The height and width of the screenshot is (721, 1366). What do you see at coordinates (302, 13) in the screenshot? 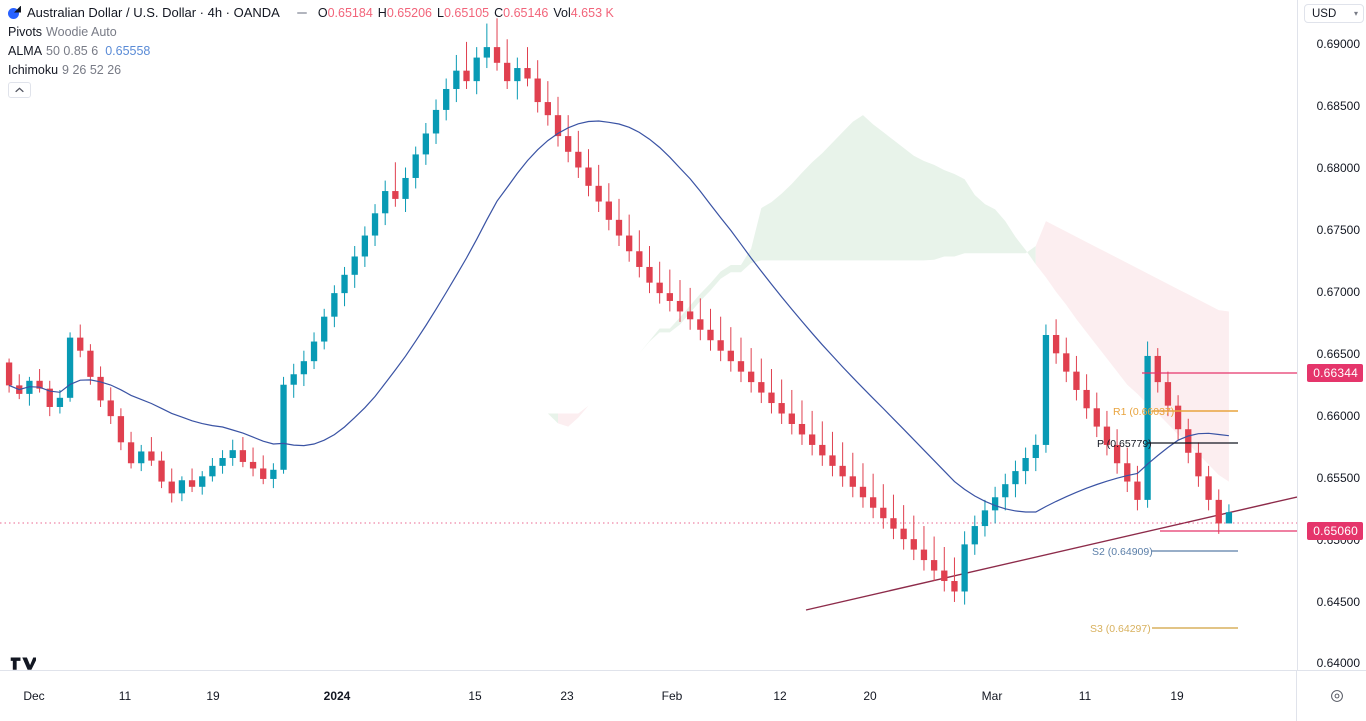
I see `hide-series-icon` at bounding box center [302, 13].